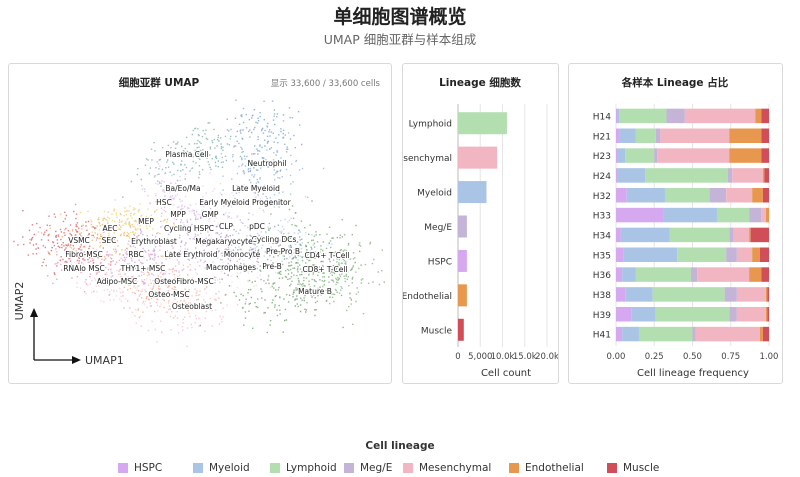 This screenshot has height=477, width=800. I want to click on segment-h33-endothelial, so click(767, 215).